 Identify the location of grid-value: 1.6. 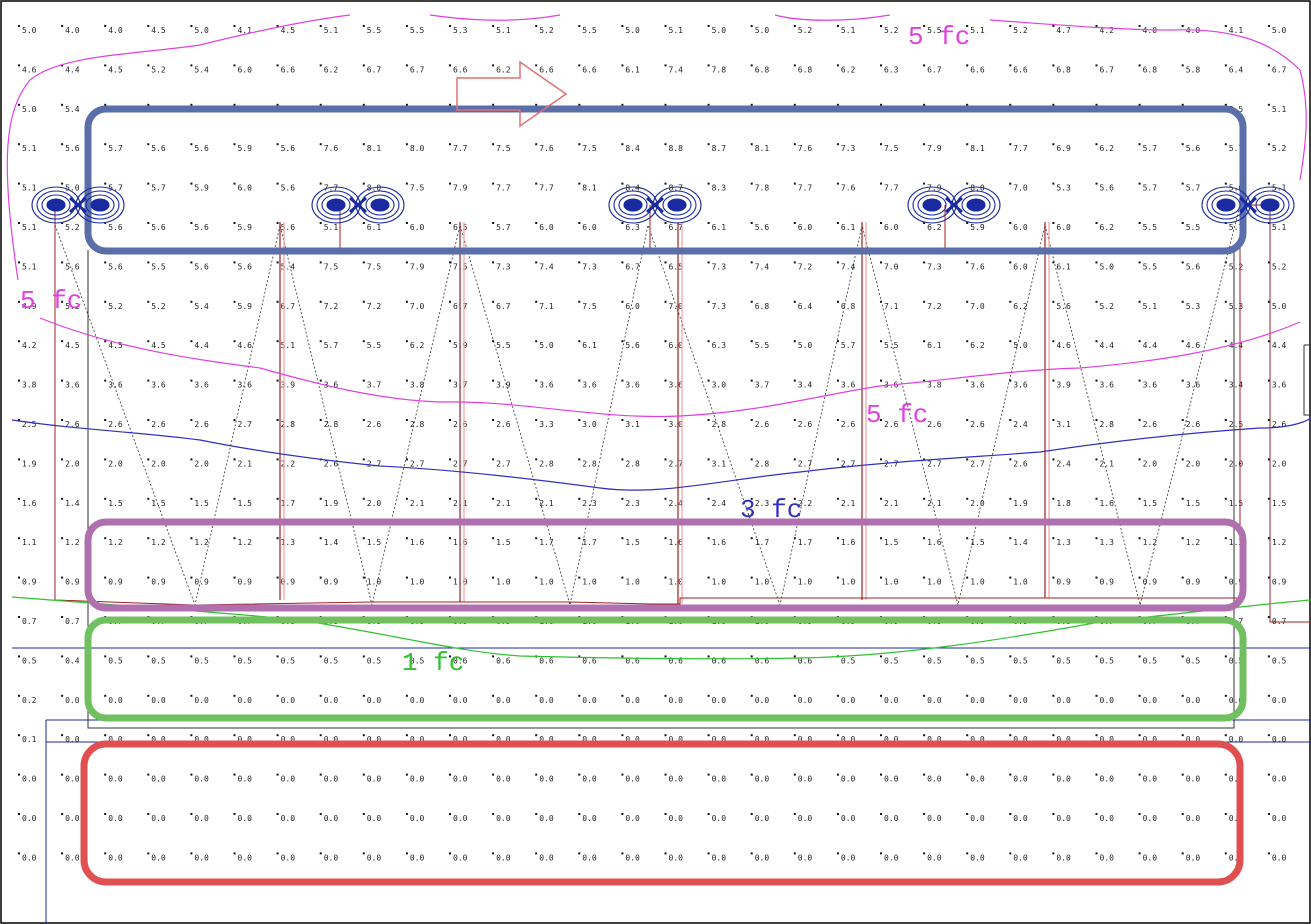
(676, 542).